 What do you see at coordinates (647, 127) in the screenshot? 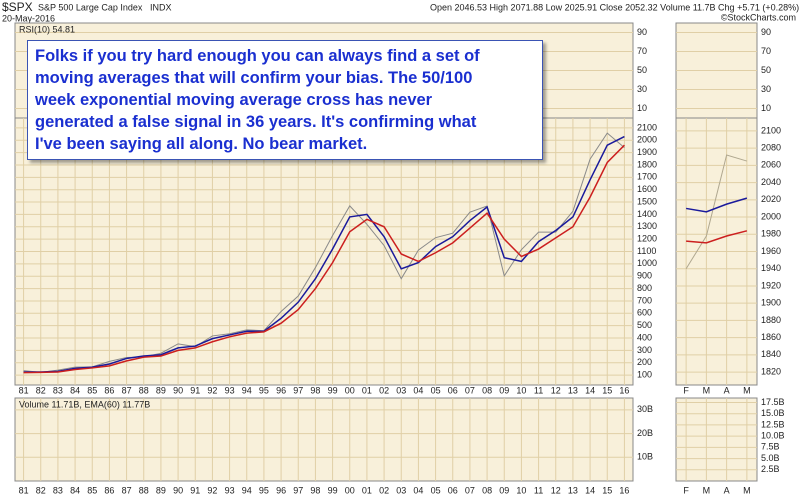
I see `y-tick-label: 2100` at bounding box center [647, 127].